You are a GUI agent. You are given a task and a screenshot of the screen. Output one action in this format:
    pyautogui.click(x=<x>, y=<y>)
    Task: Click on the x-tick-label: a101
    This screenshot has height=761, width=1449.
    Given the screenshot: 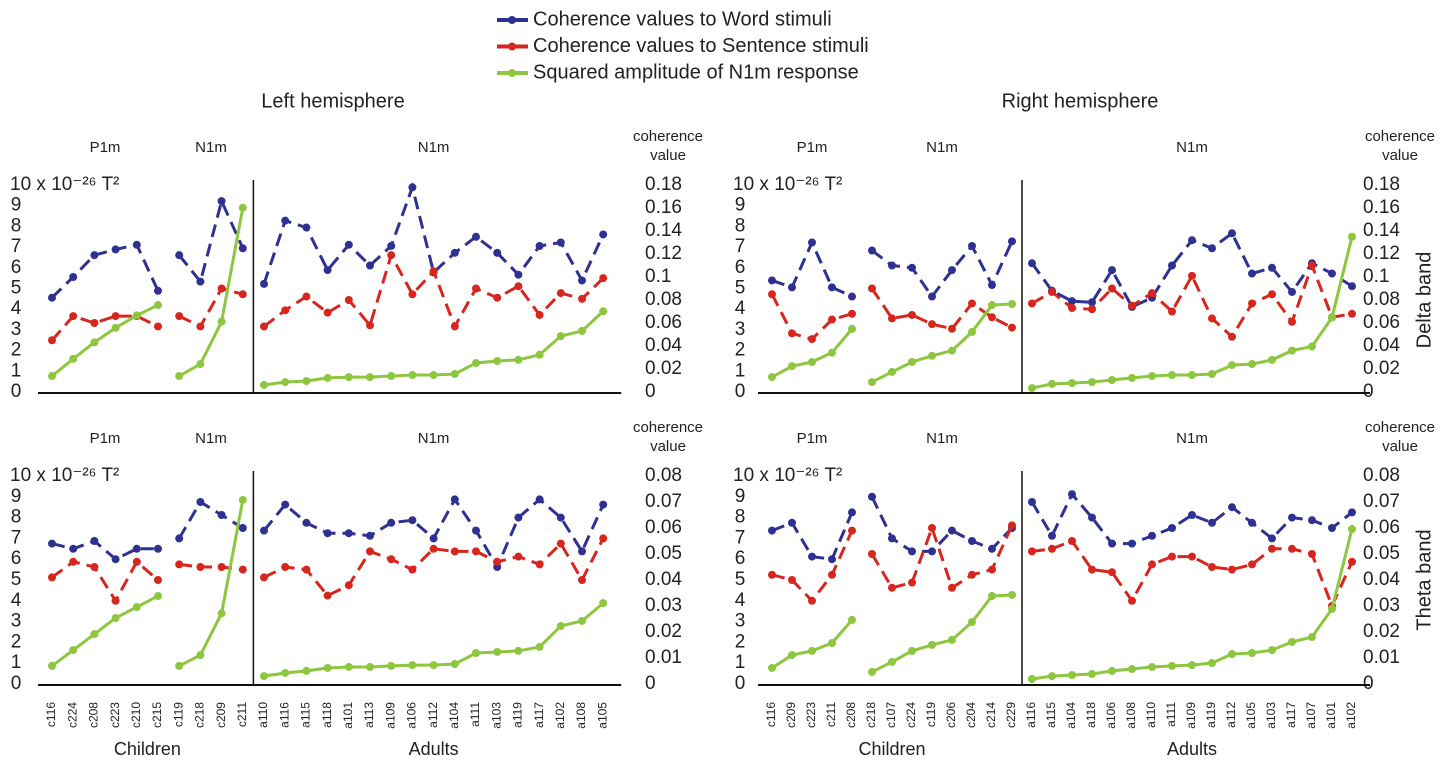 What is the action you would take?
    pyautogui.click(x=1331, y=715)
    